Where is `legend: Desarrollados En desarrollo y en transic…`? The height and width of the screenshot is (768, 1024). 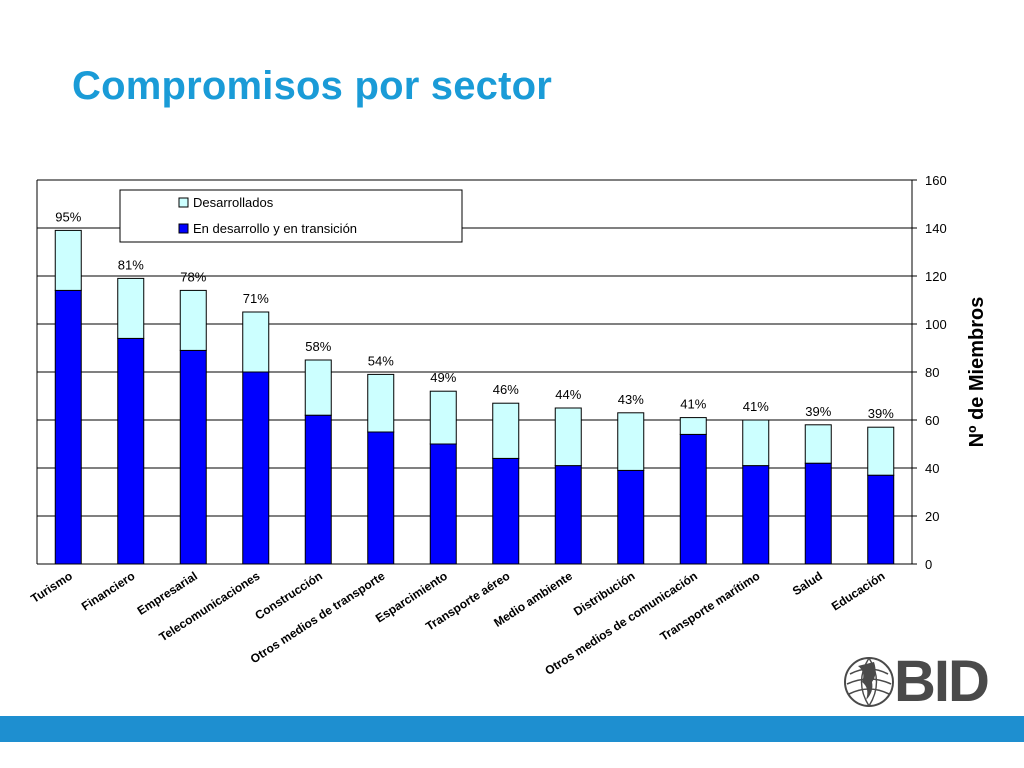
legend: Desarrollados En desarrollo y en transic… is located at coordinates (291, 216).